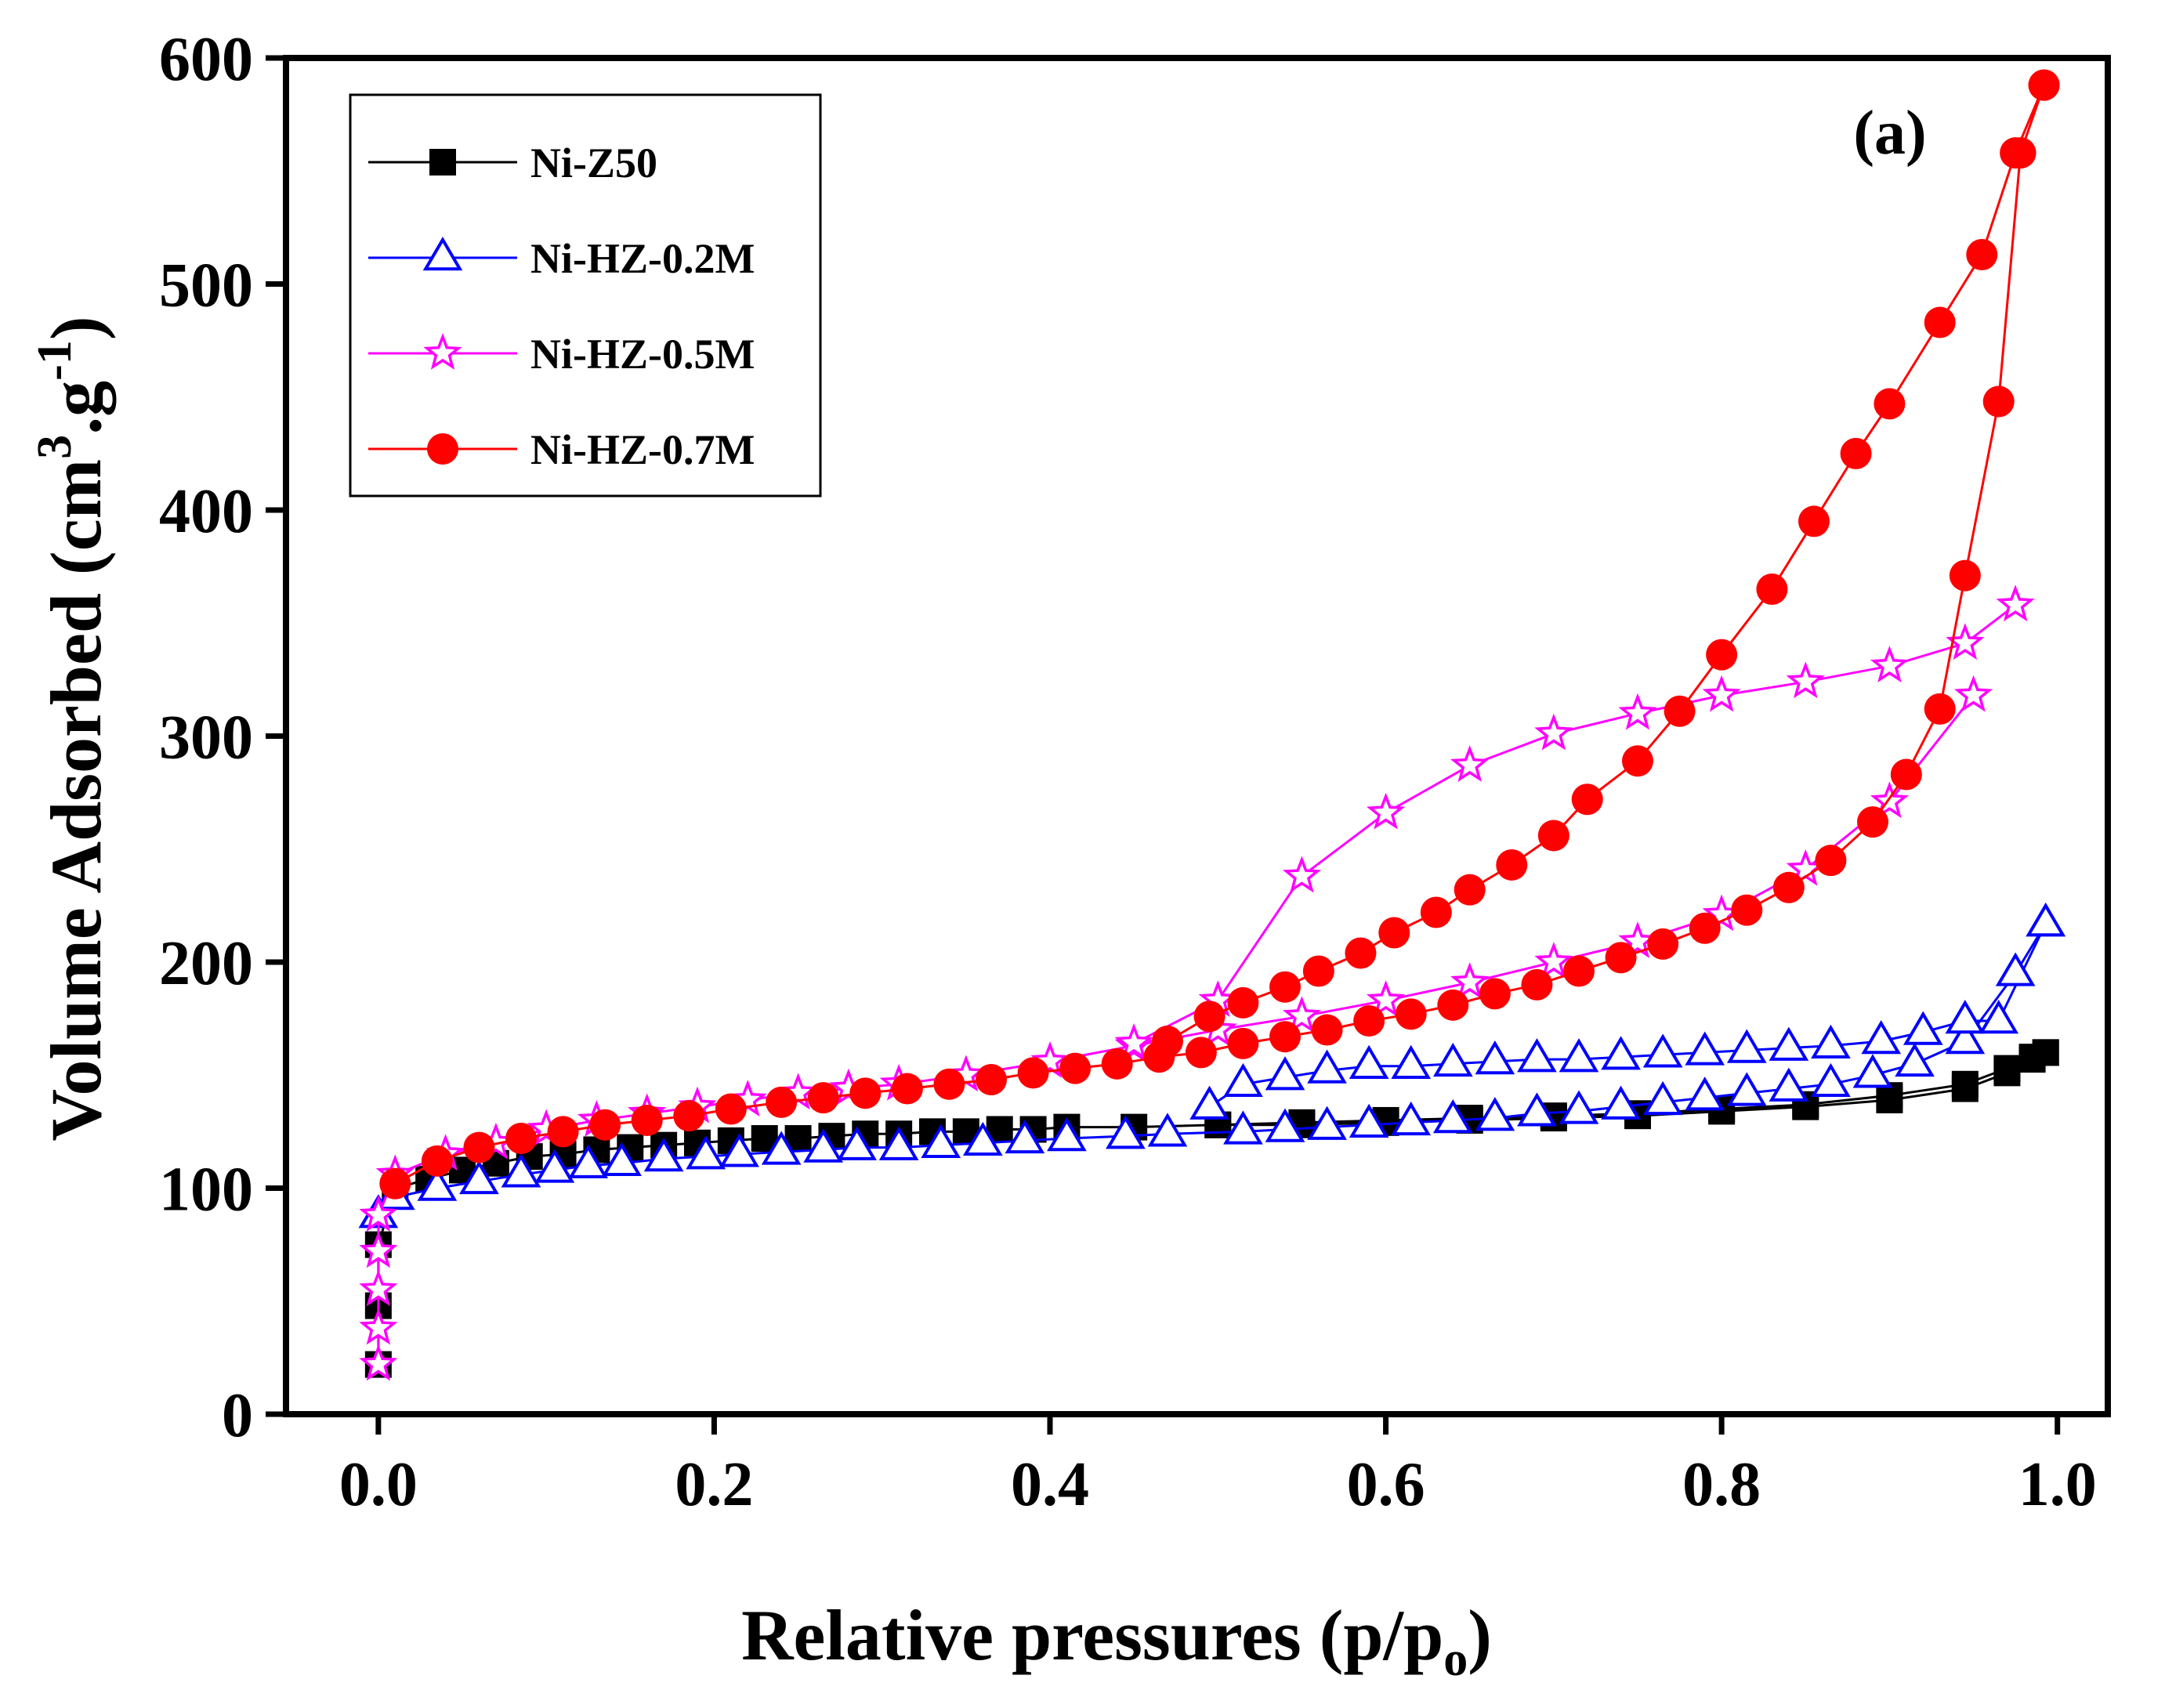 This screenshot has width=2165, height=1708. Describe the element at coordinates (1050, 1484) in the screenshot. I see `x-tick-label: 0.4` at that location.